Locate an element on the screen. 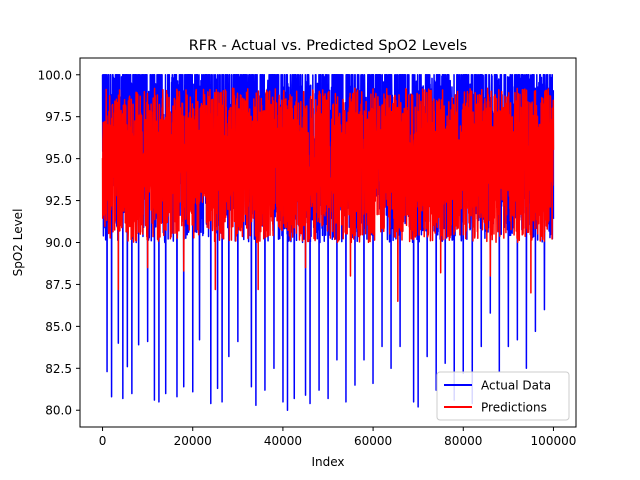 The height and width of the screenshot is (480, 640). y-tick-label: 95.0 is located at coordinates (58, 159).